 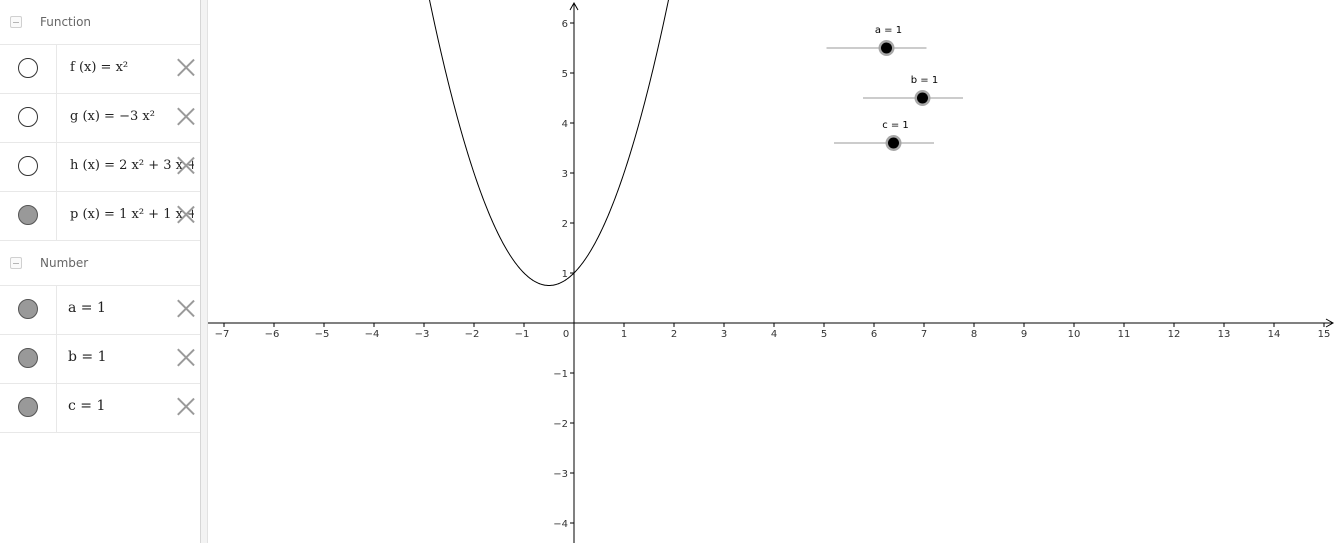 I want to click on visibility-toggle-c, so click(x=28, y=407).